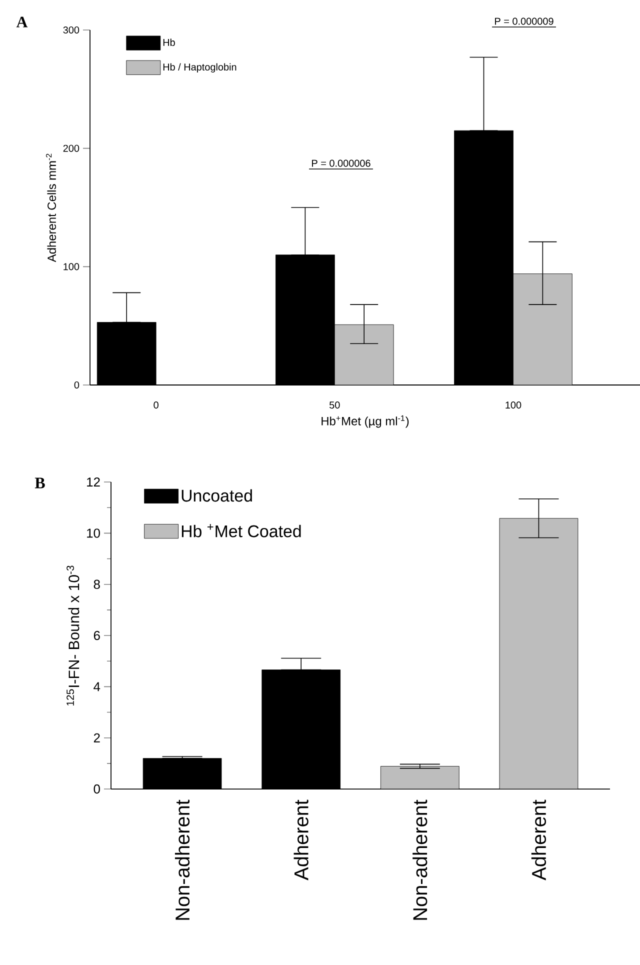 The image size is (640, 965). I want to click on y-tick-label: 200, so click(71, 148).